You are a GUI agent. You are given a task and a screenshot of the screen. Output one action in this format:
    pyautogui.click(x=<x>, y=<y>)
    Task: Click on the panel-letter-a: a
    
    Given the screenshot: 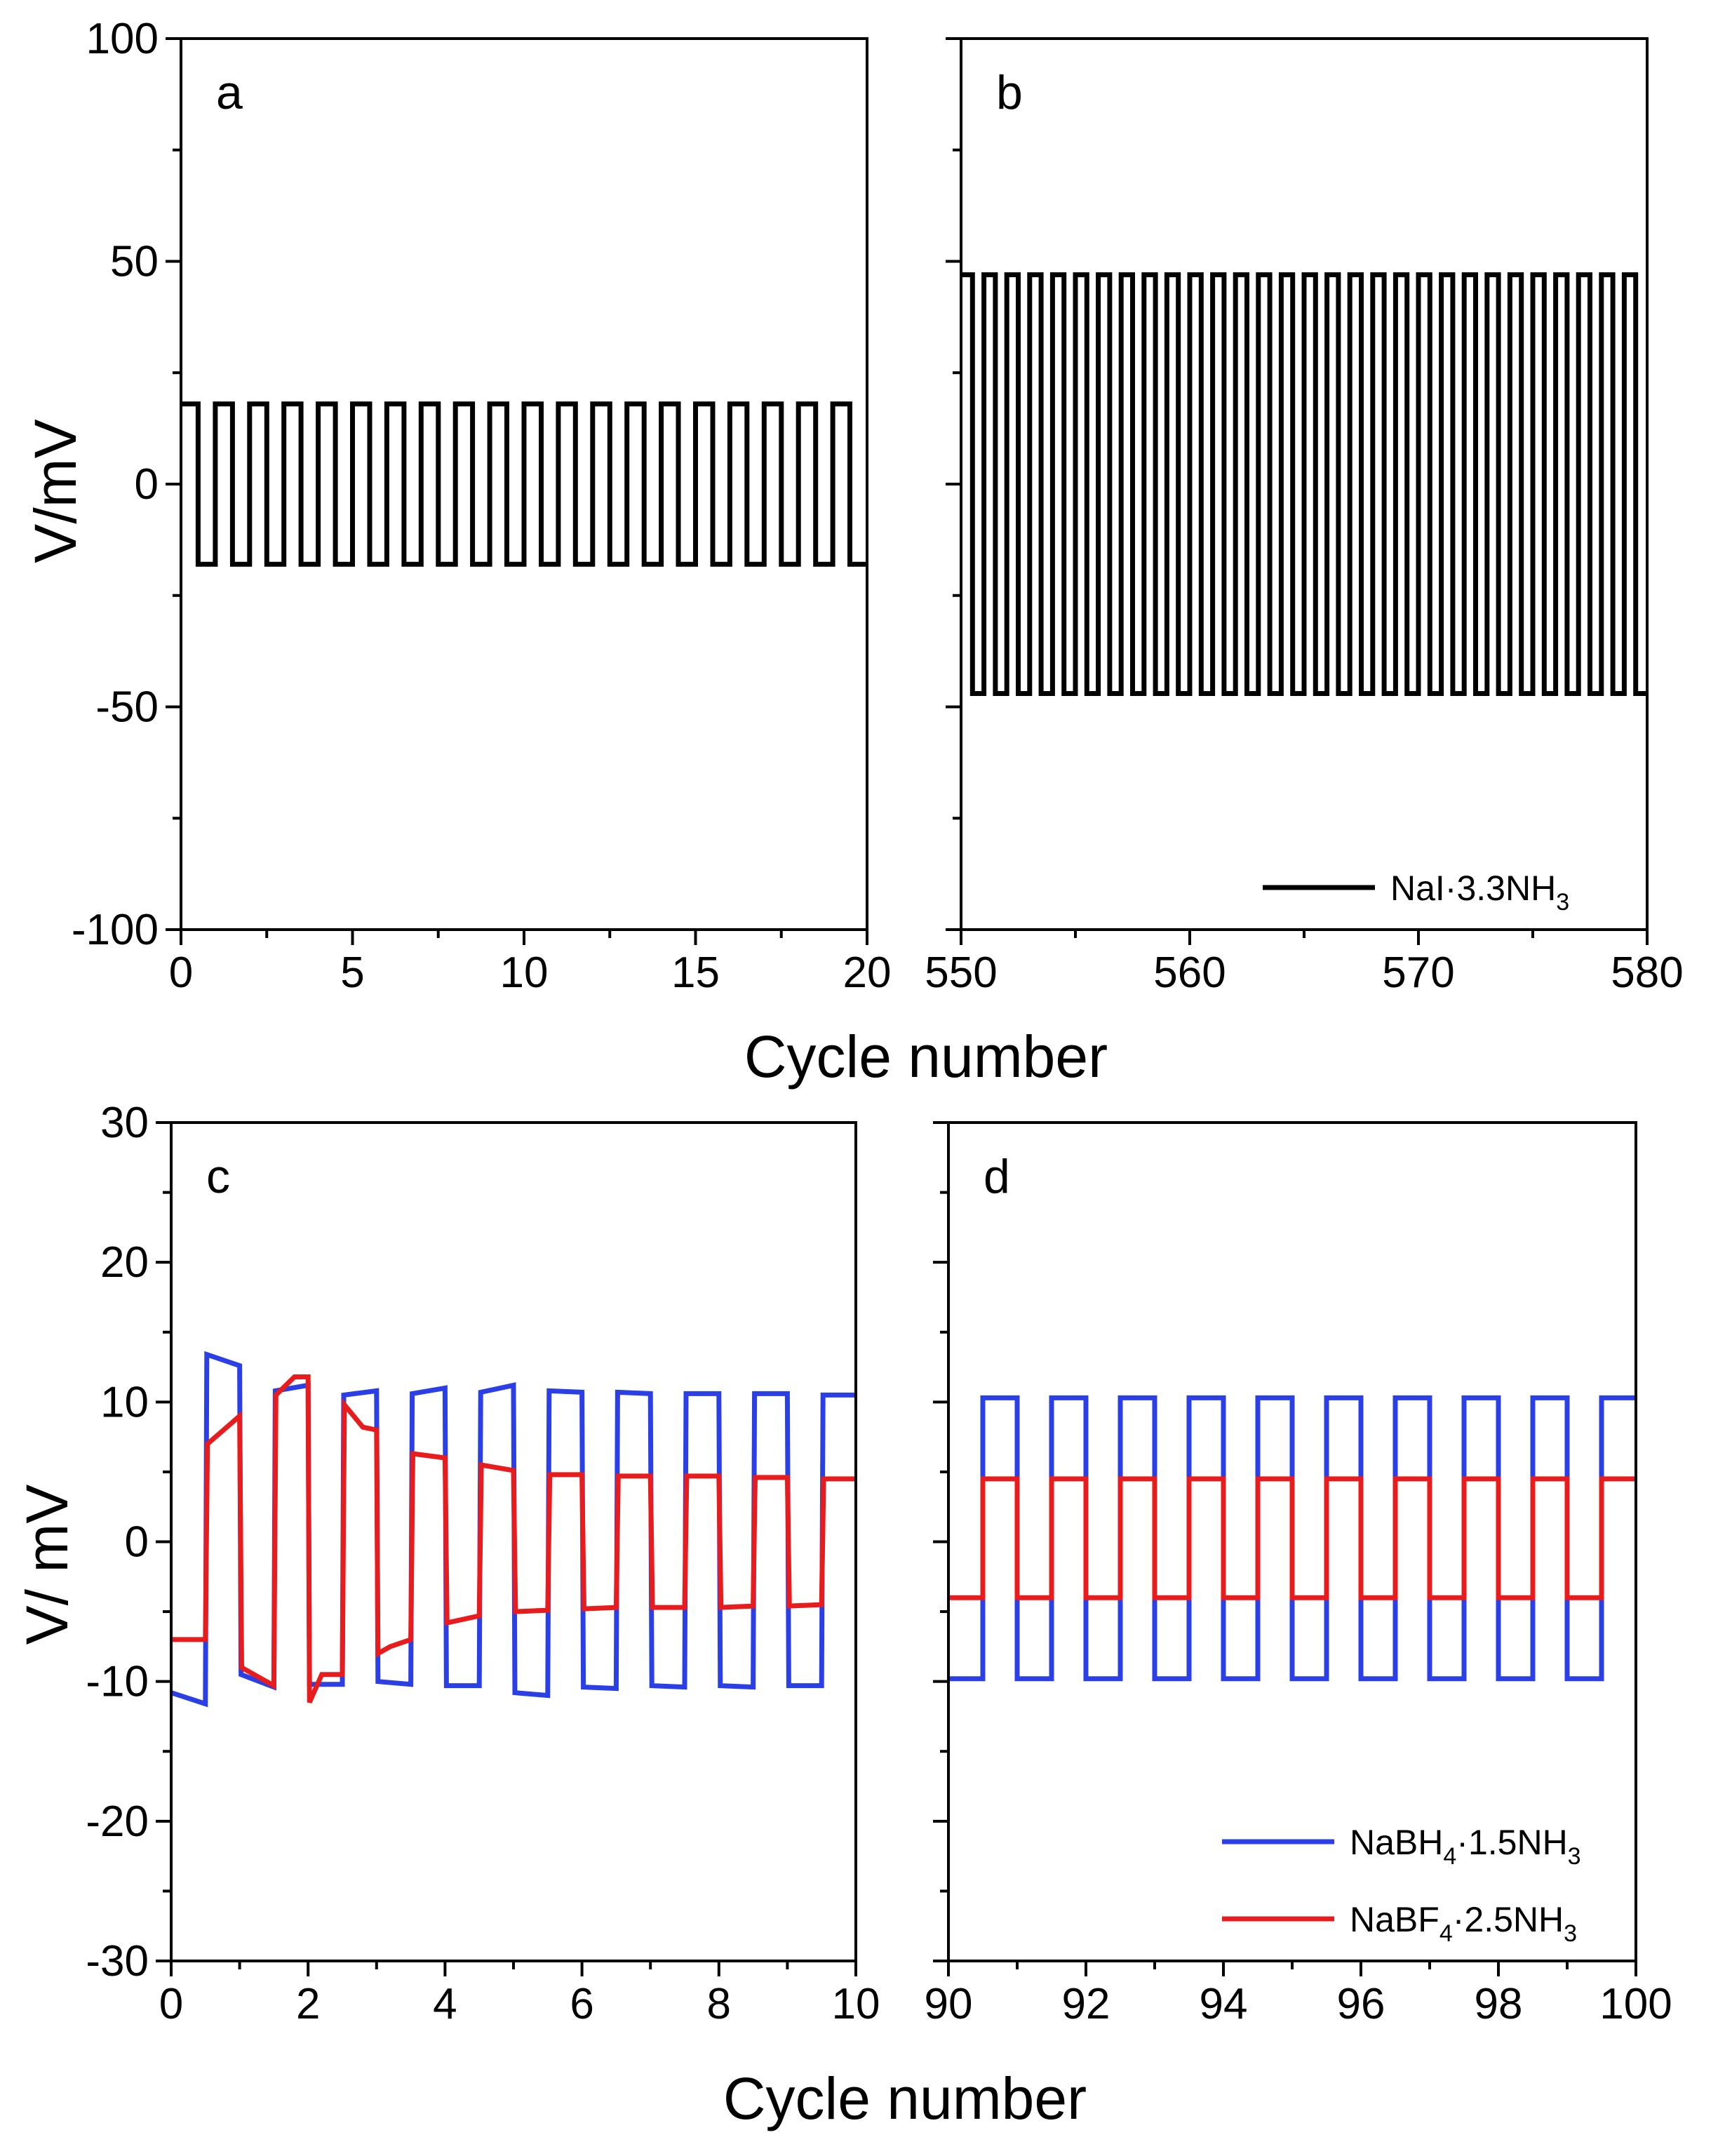 What is the action you would take?
    pyautogui.click(x=229, y=92)
    